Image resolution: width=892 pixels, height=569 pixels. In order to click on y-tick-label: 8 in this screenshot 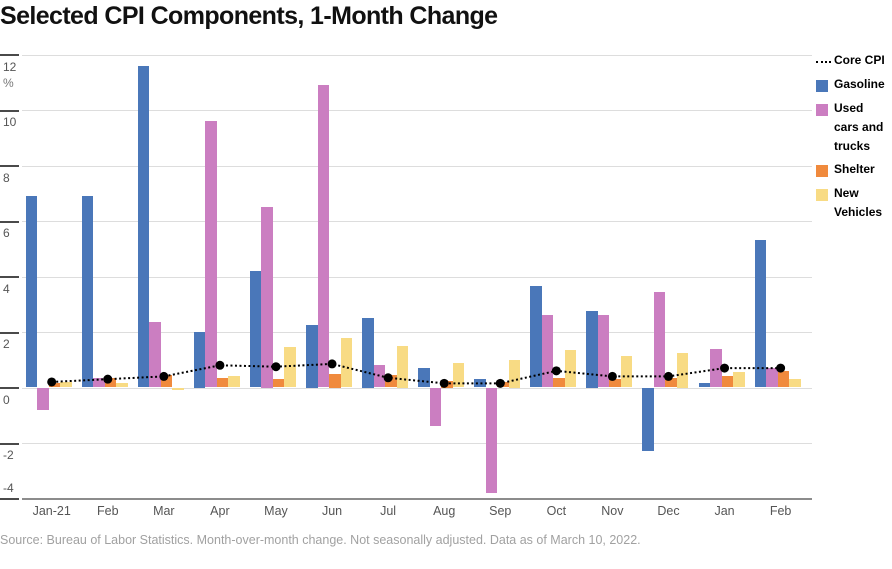, I will do `click(6, 177)`.